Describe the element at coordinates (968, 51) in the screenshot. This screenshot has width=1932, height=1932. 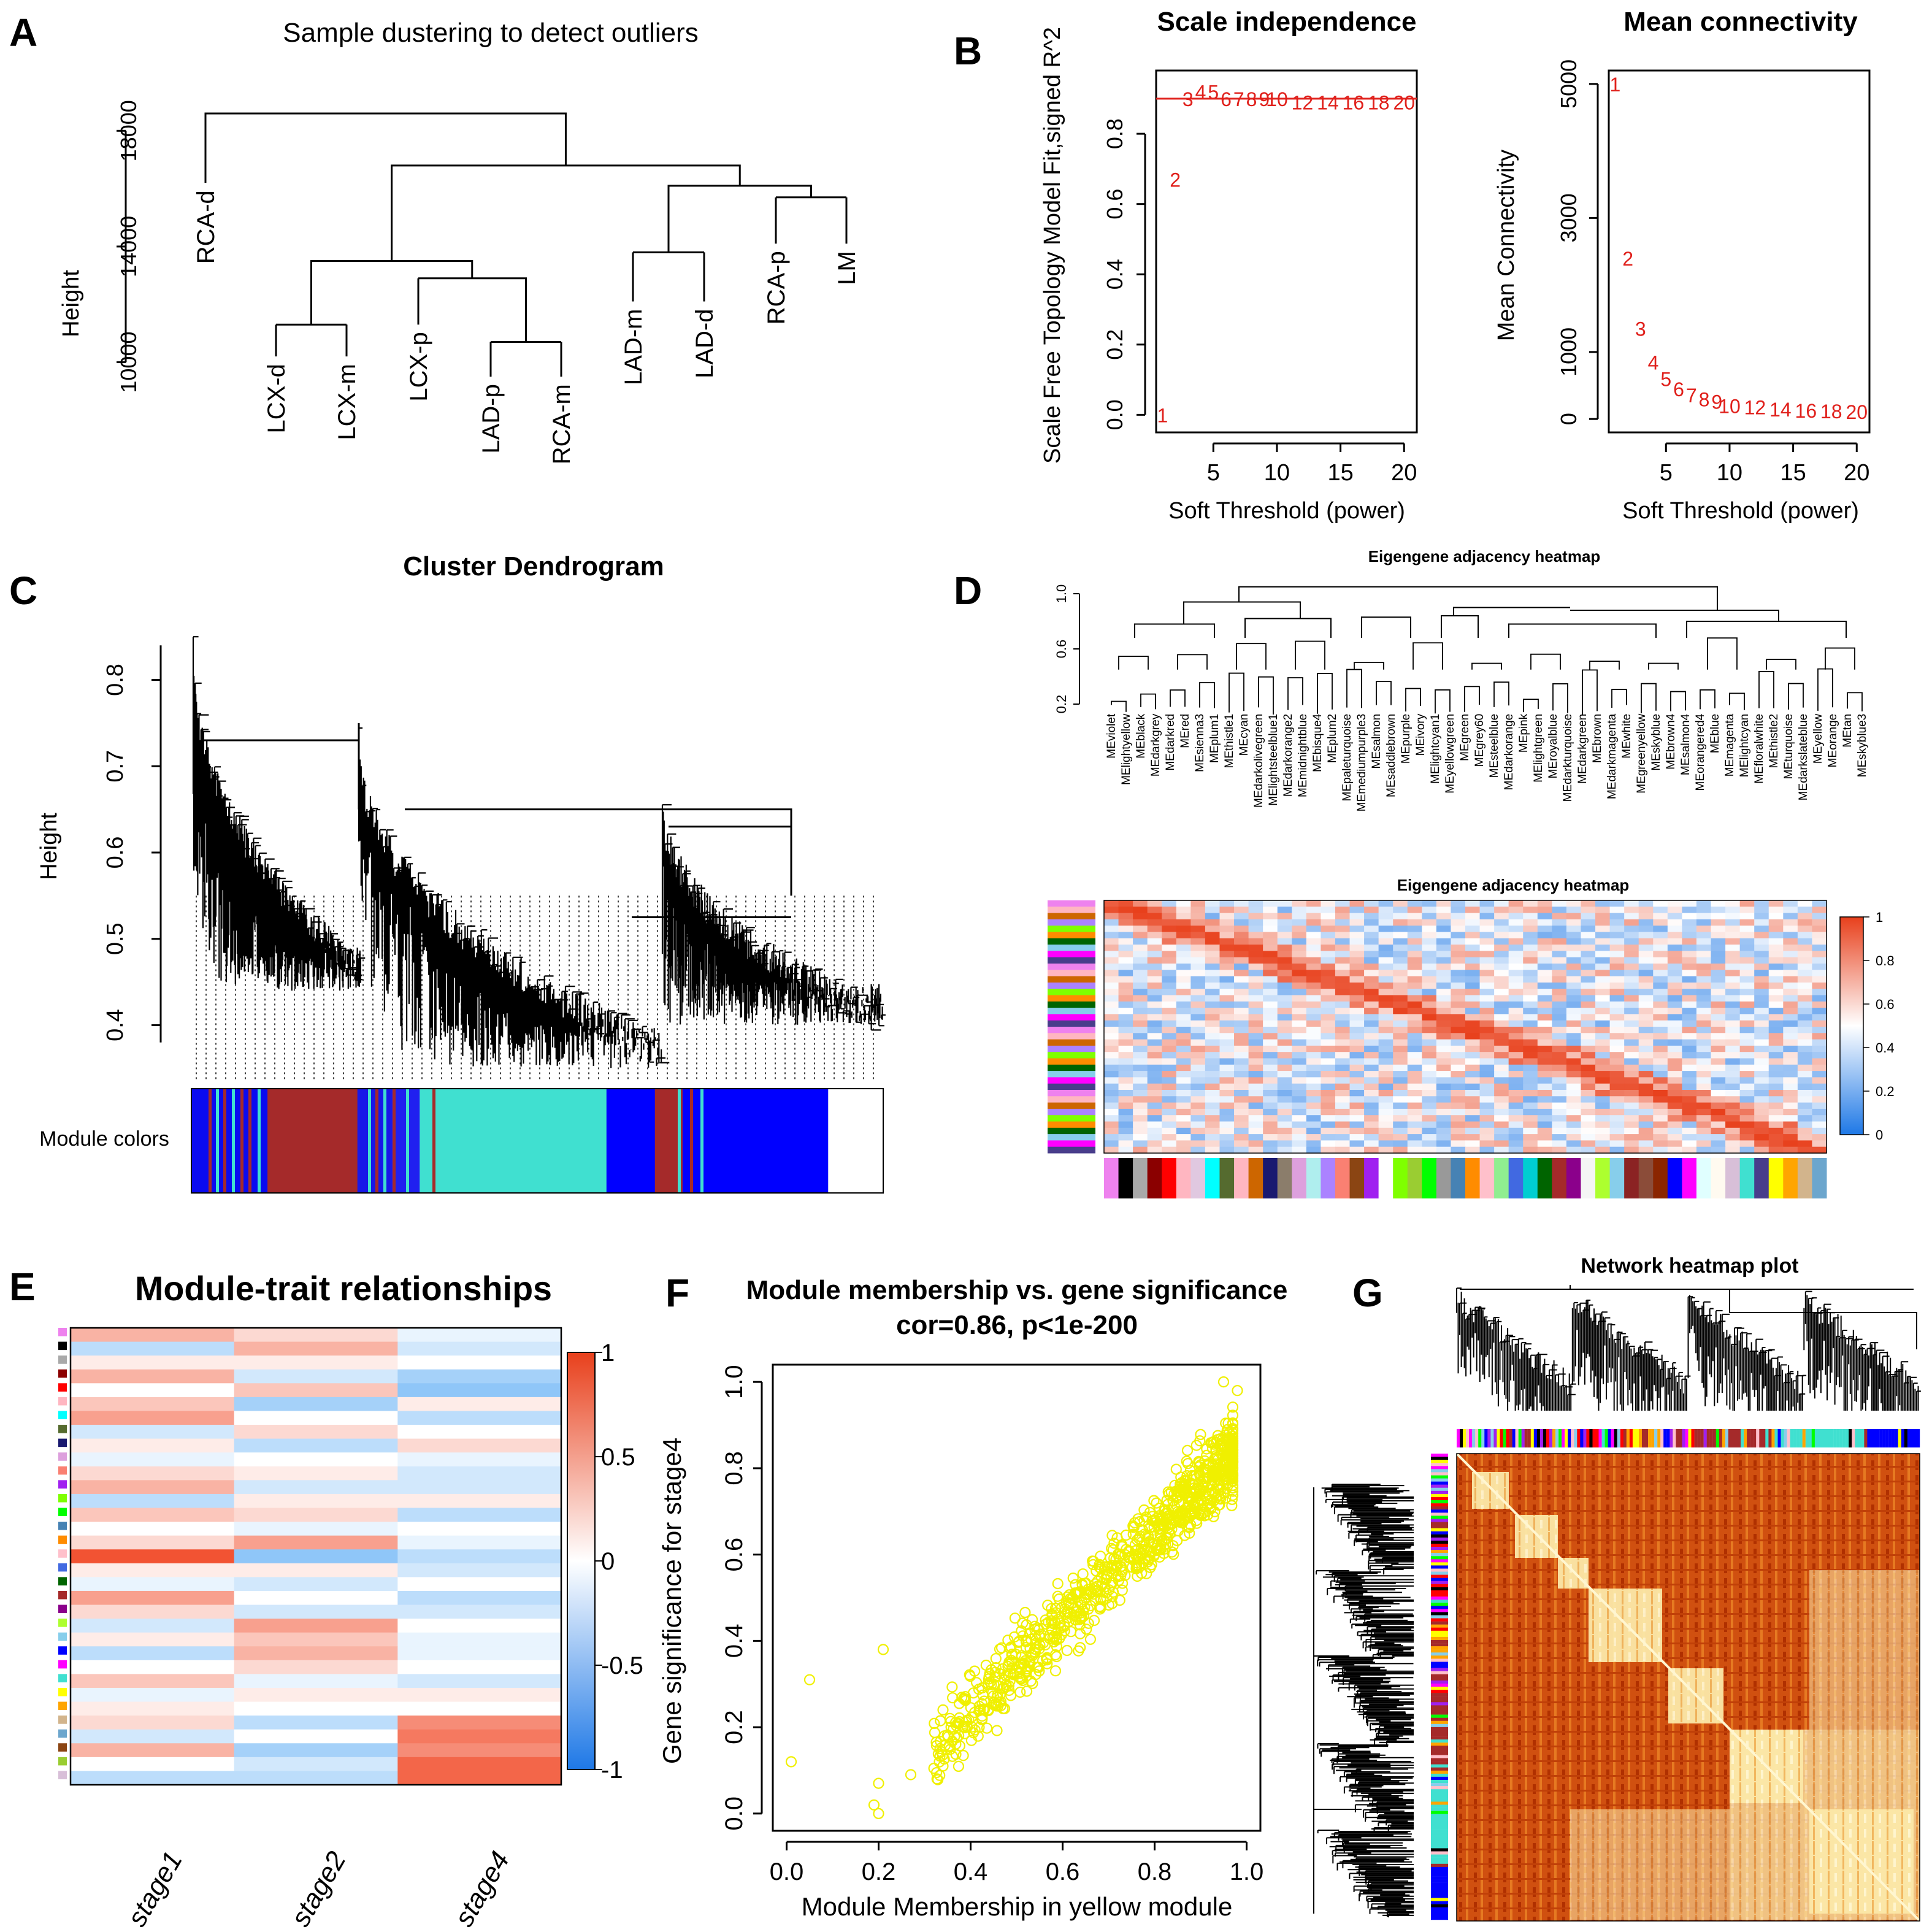
I see `panel-b-label: B` at that location.